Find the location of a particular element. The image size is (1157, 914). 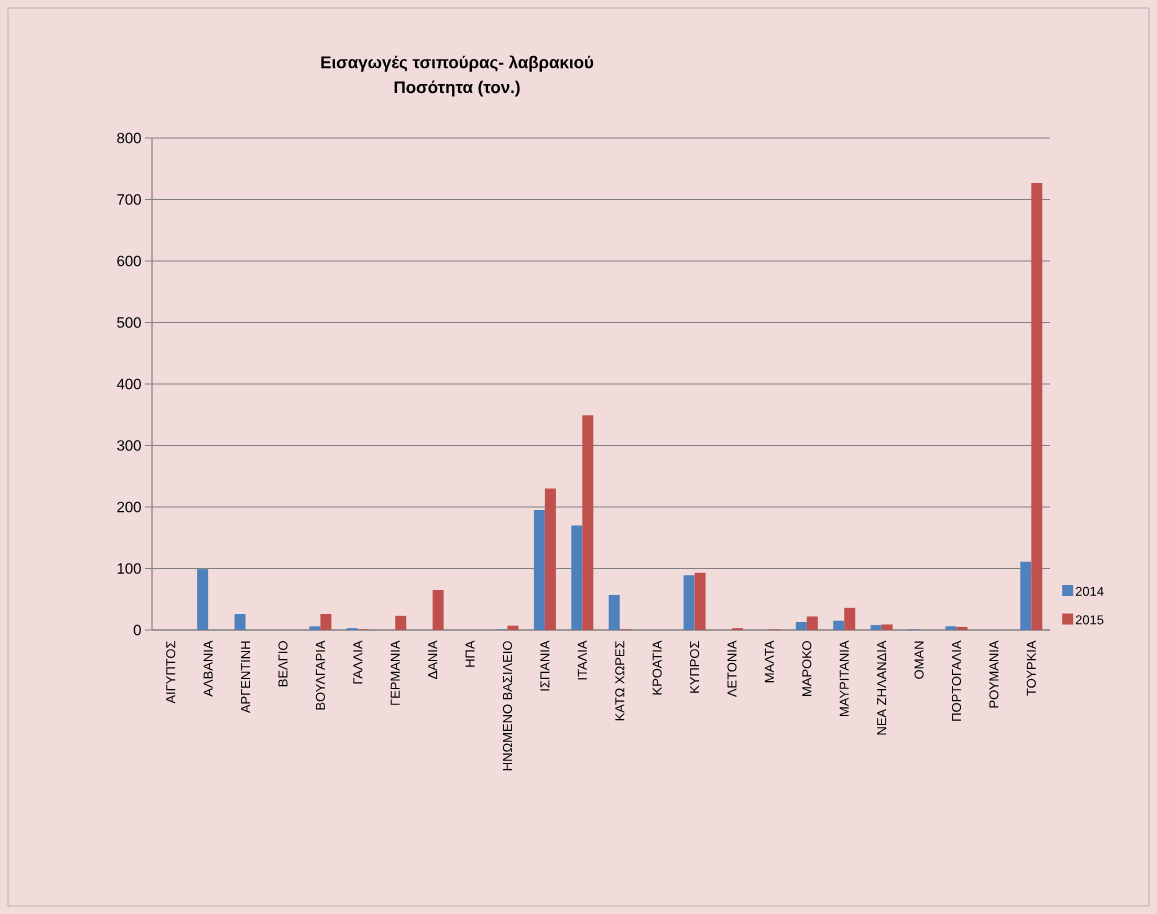

x-tick-label: ΛΕΤΟΝΙΑ is located at coordinates (732, 669).